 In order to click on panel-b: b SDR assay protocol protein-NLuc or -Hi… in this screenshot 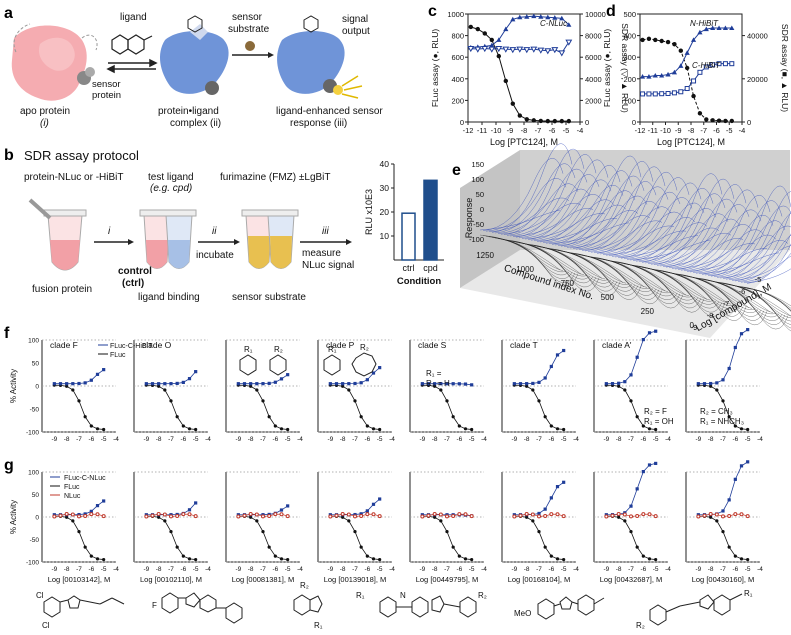, I will do `click(224, 225)`.